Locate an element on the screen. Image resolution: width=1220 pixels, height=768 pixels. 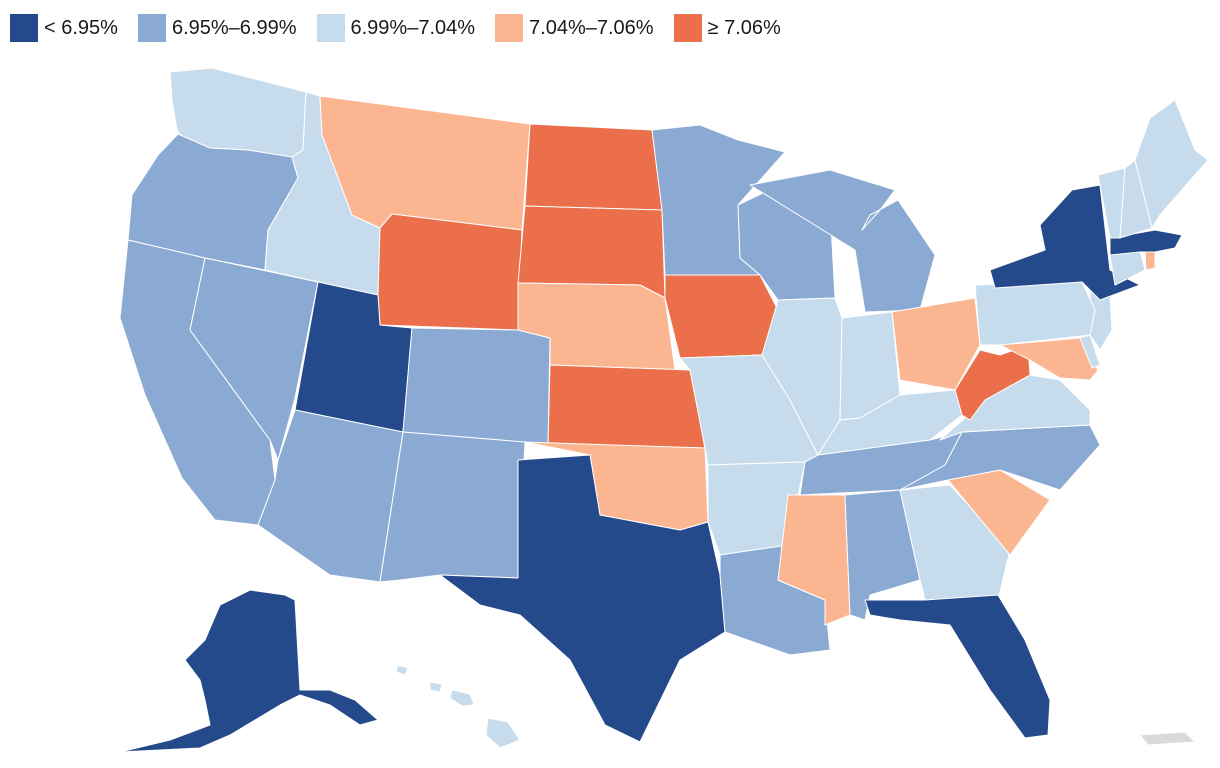
legend-item-7-04-to-7-06: 7.04%–7.06% is located at coordinates (574, 28).